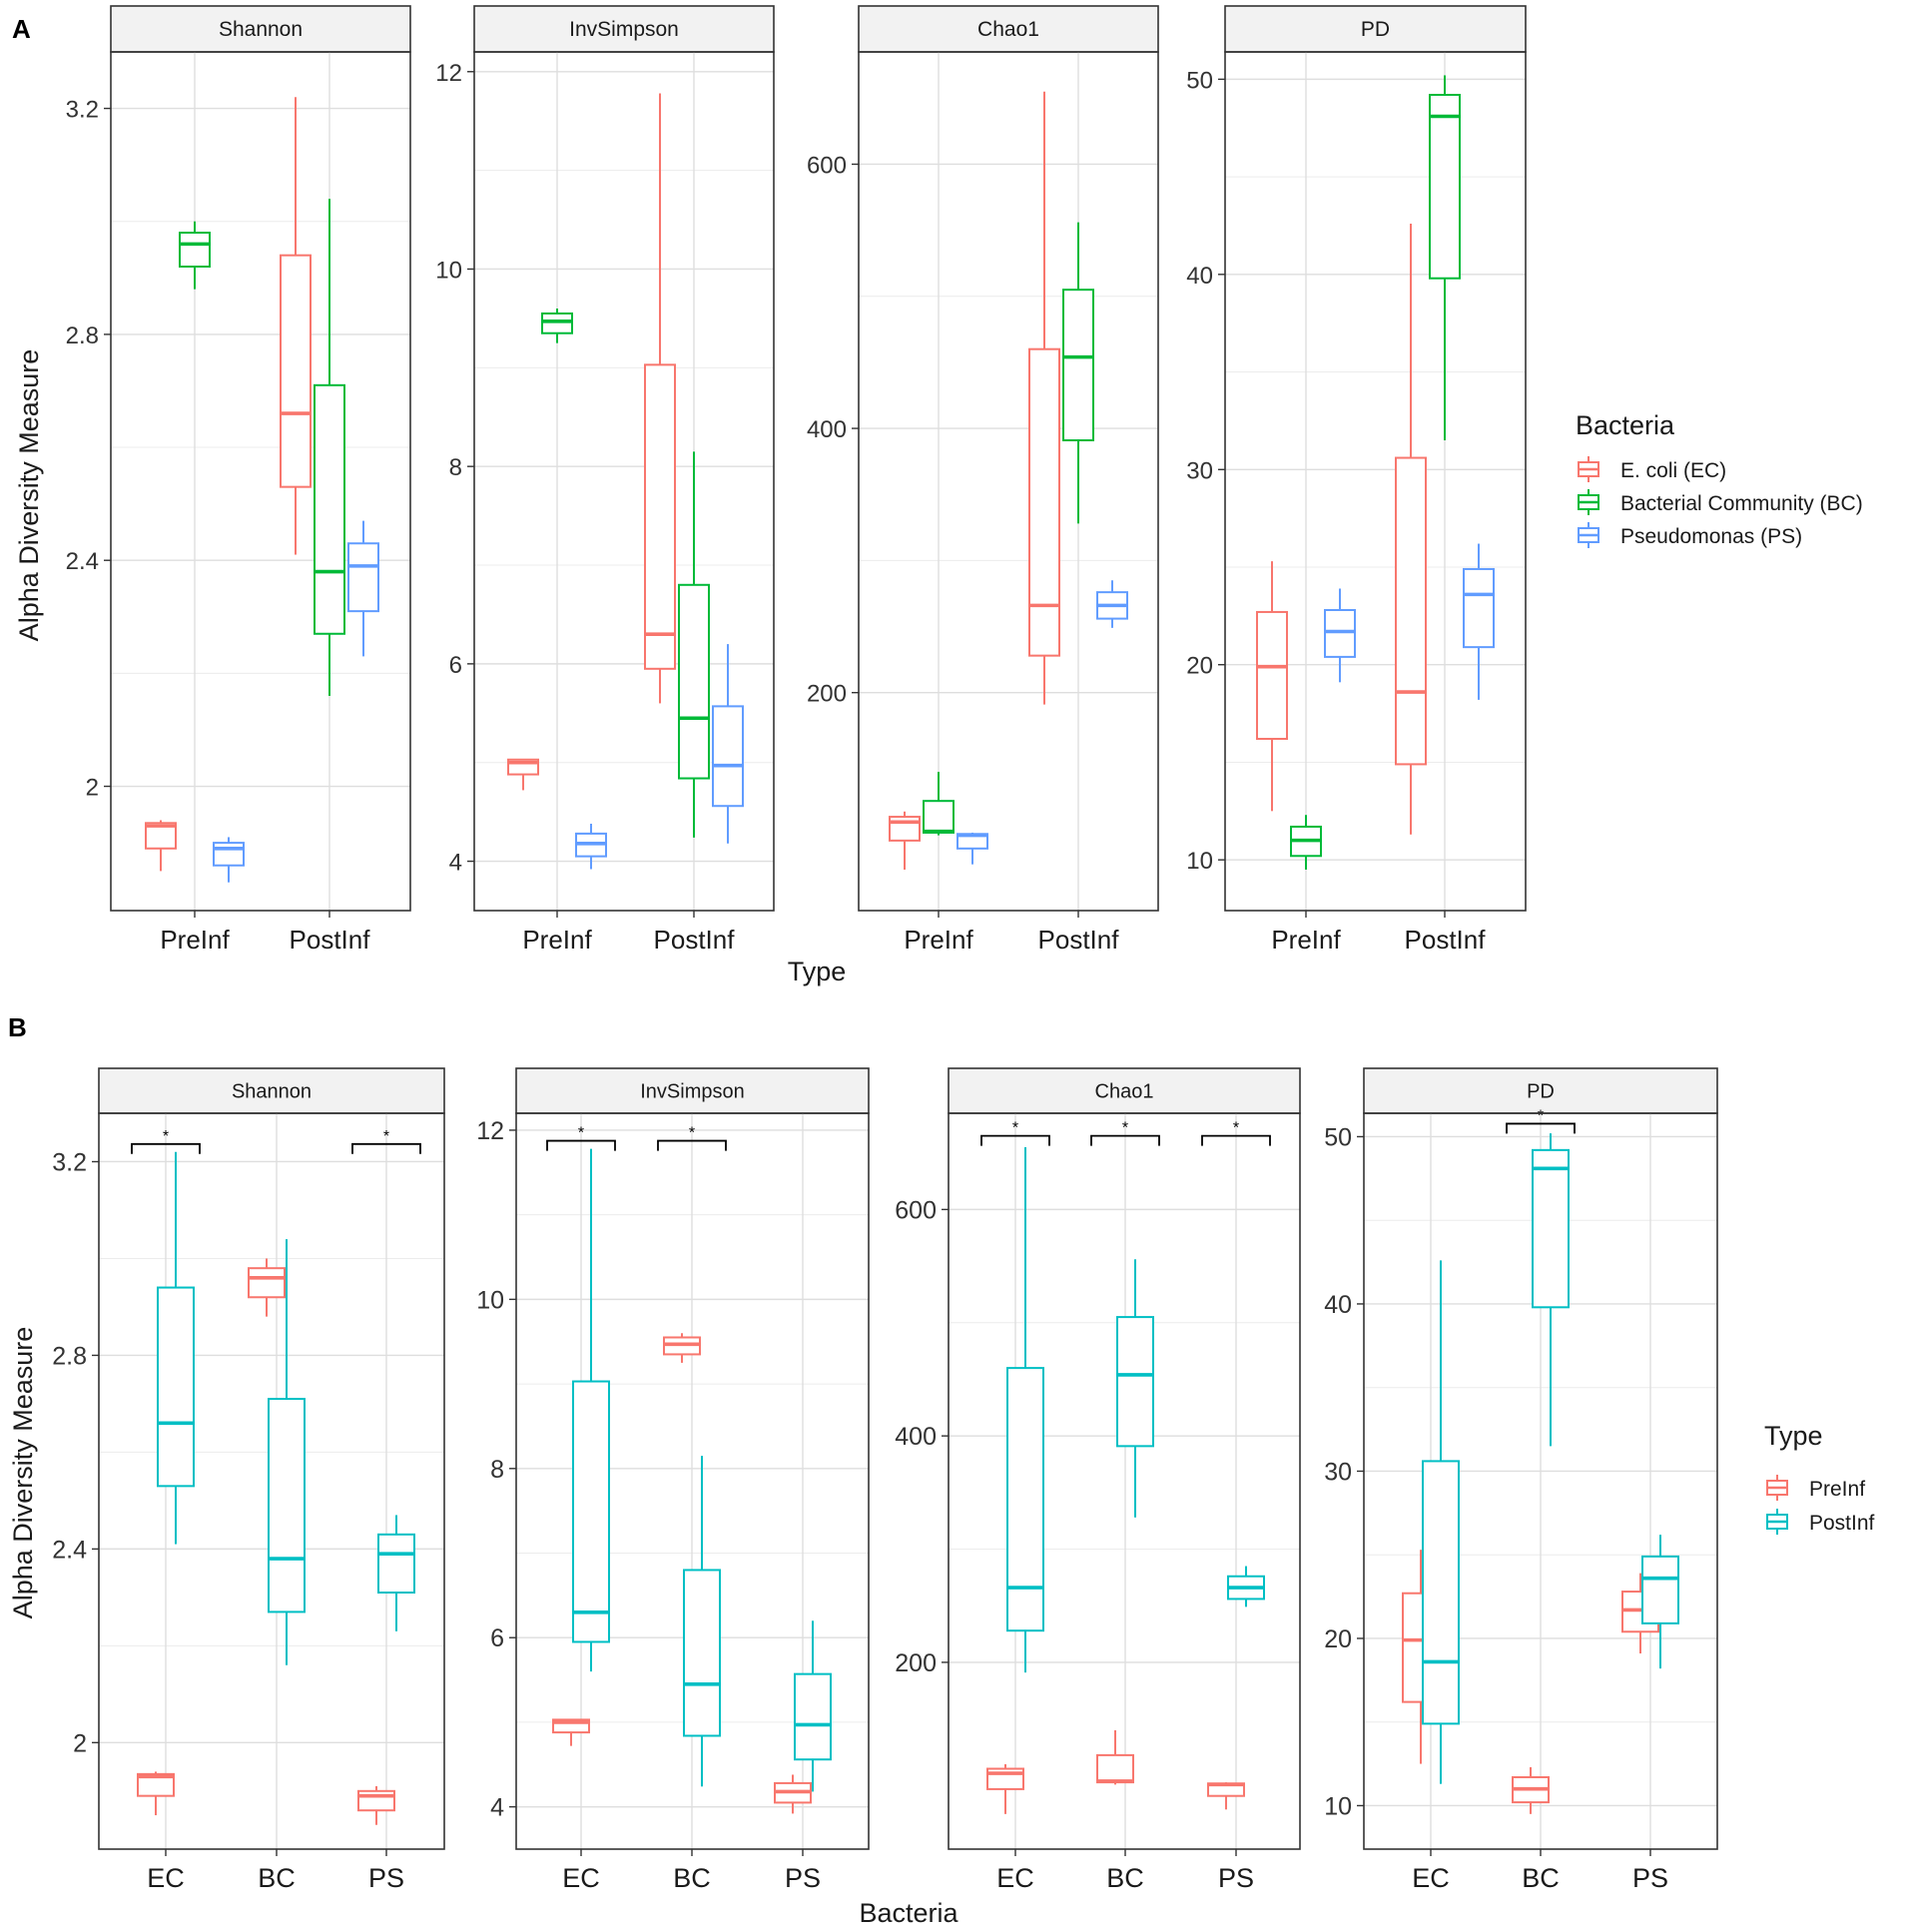 This screenshot has height=1932, width=1910. What do you see at coordinates (1837, 1489) in the screenshot?
I see `legend-label: PreInf` at bounding box center [1837, 1489].